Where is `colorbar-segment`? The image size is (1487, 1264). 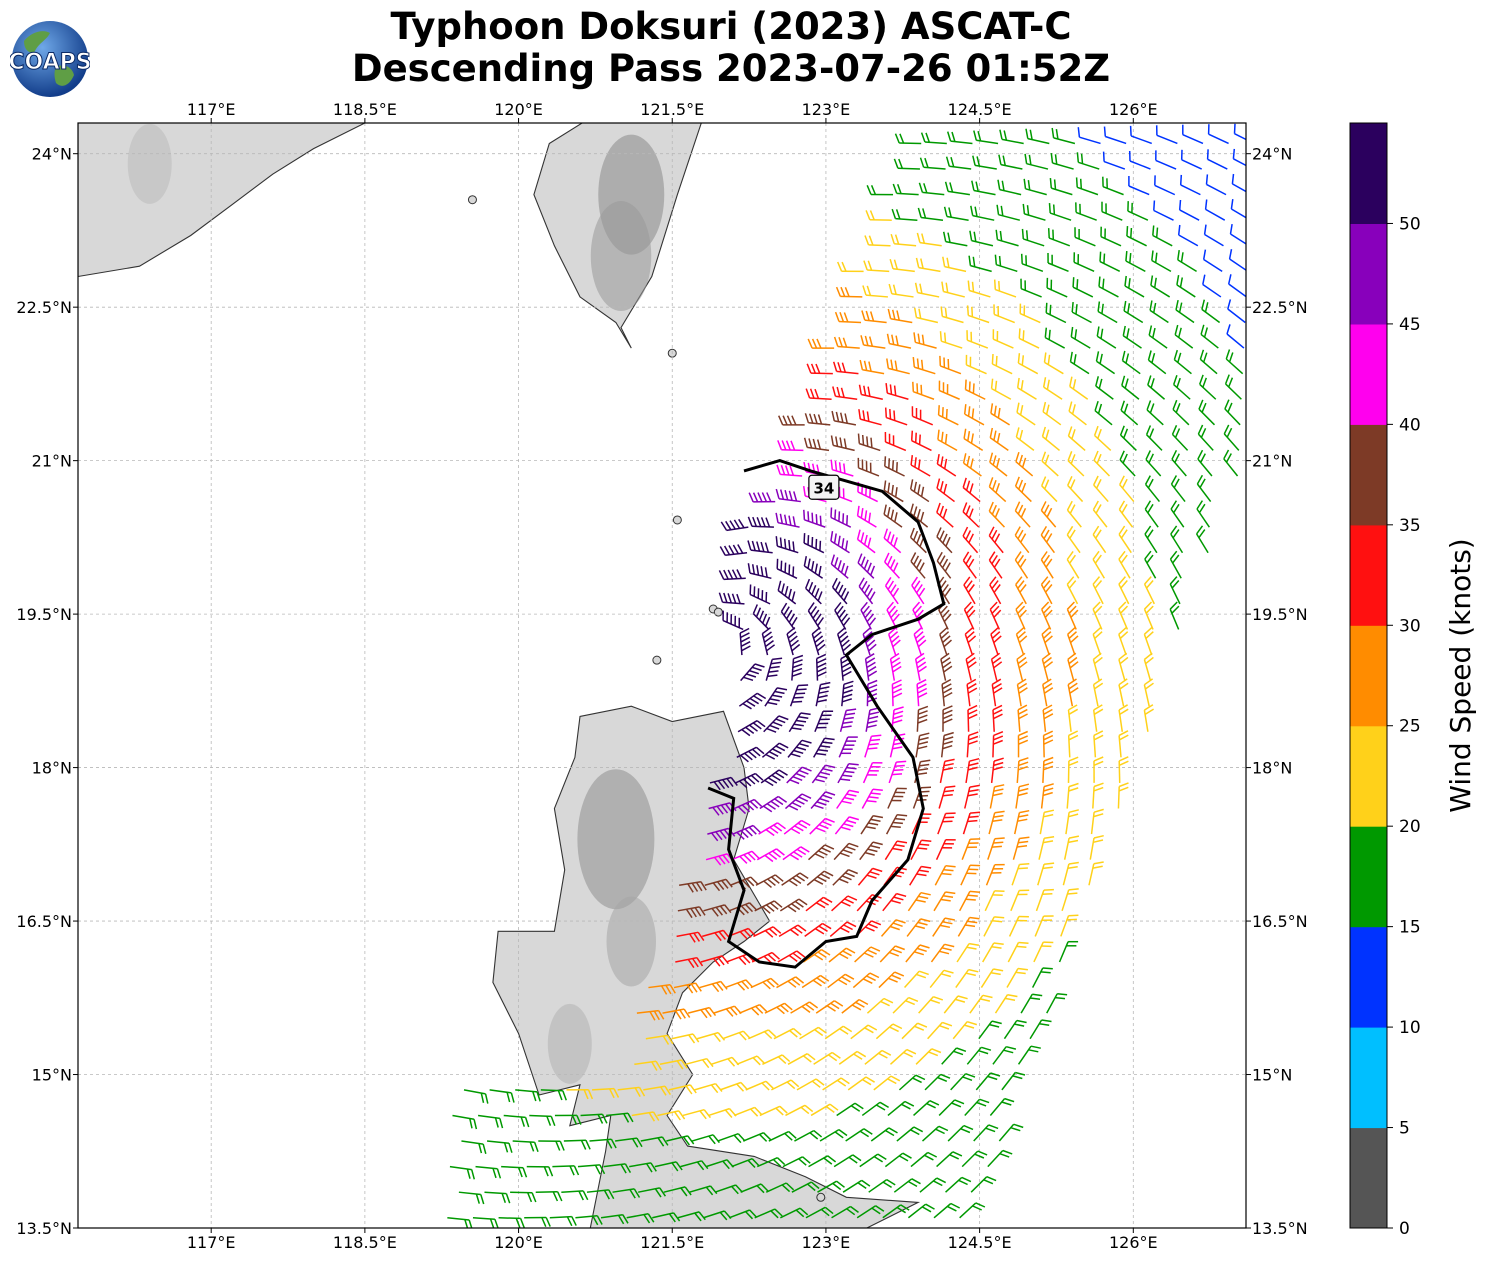 colorbar-segment is located at coordinates (1368, 776).